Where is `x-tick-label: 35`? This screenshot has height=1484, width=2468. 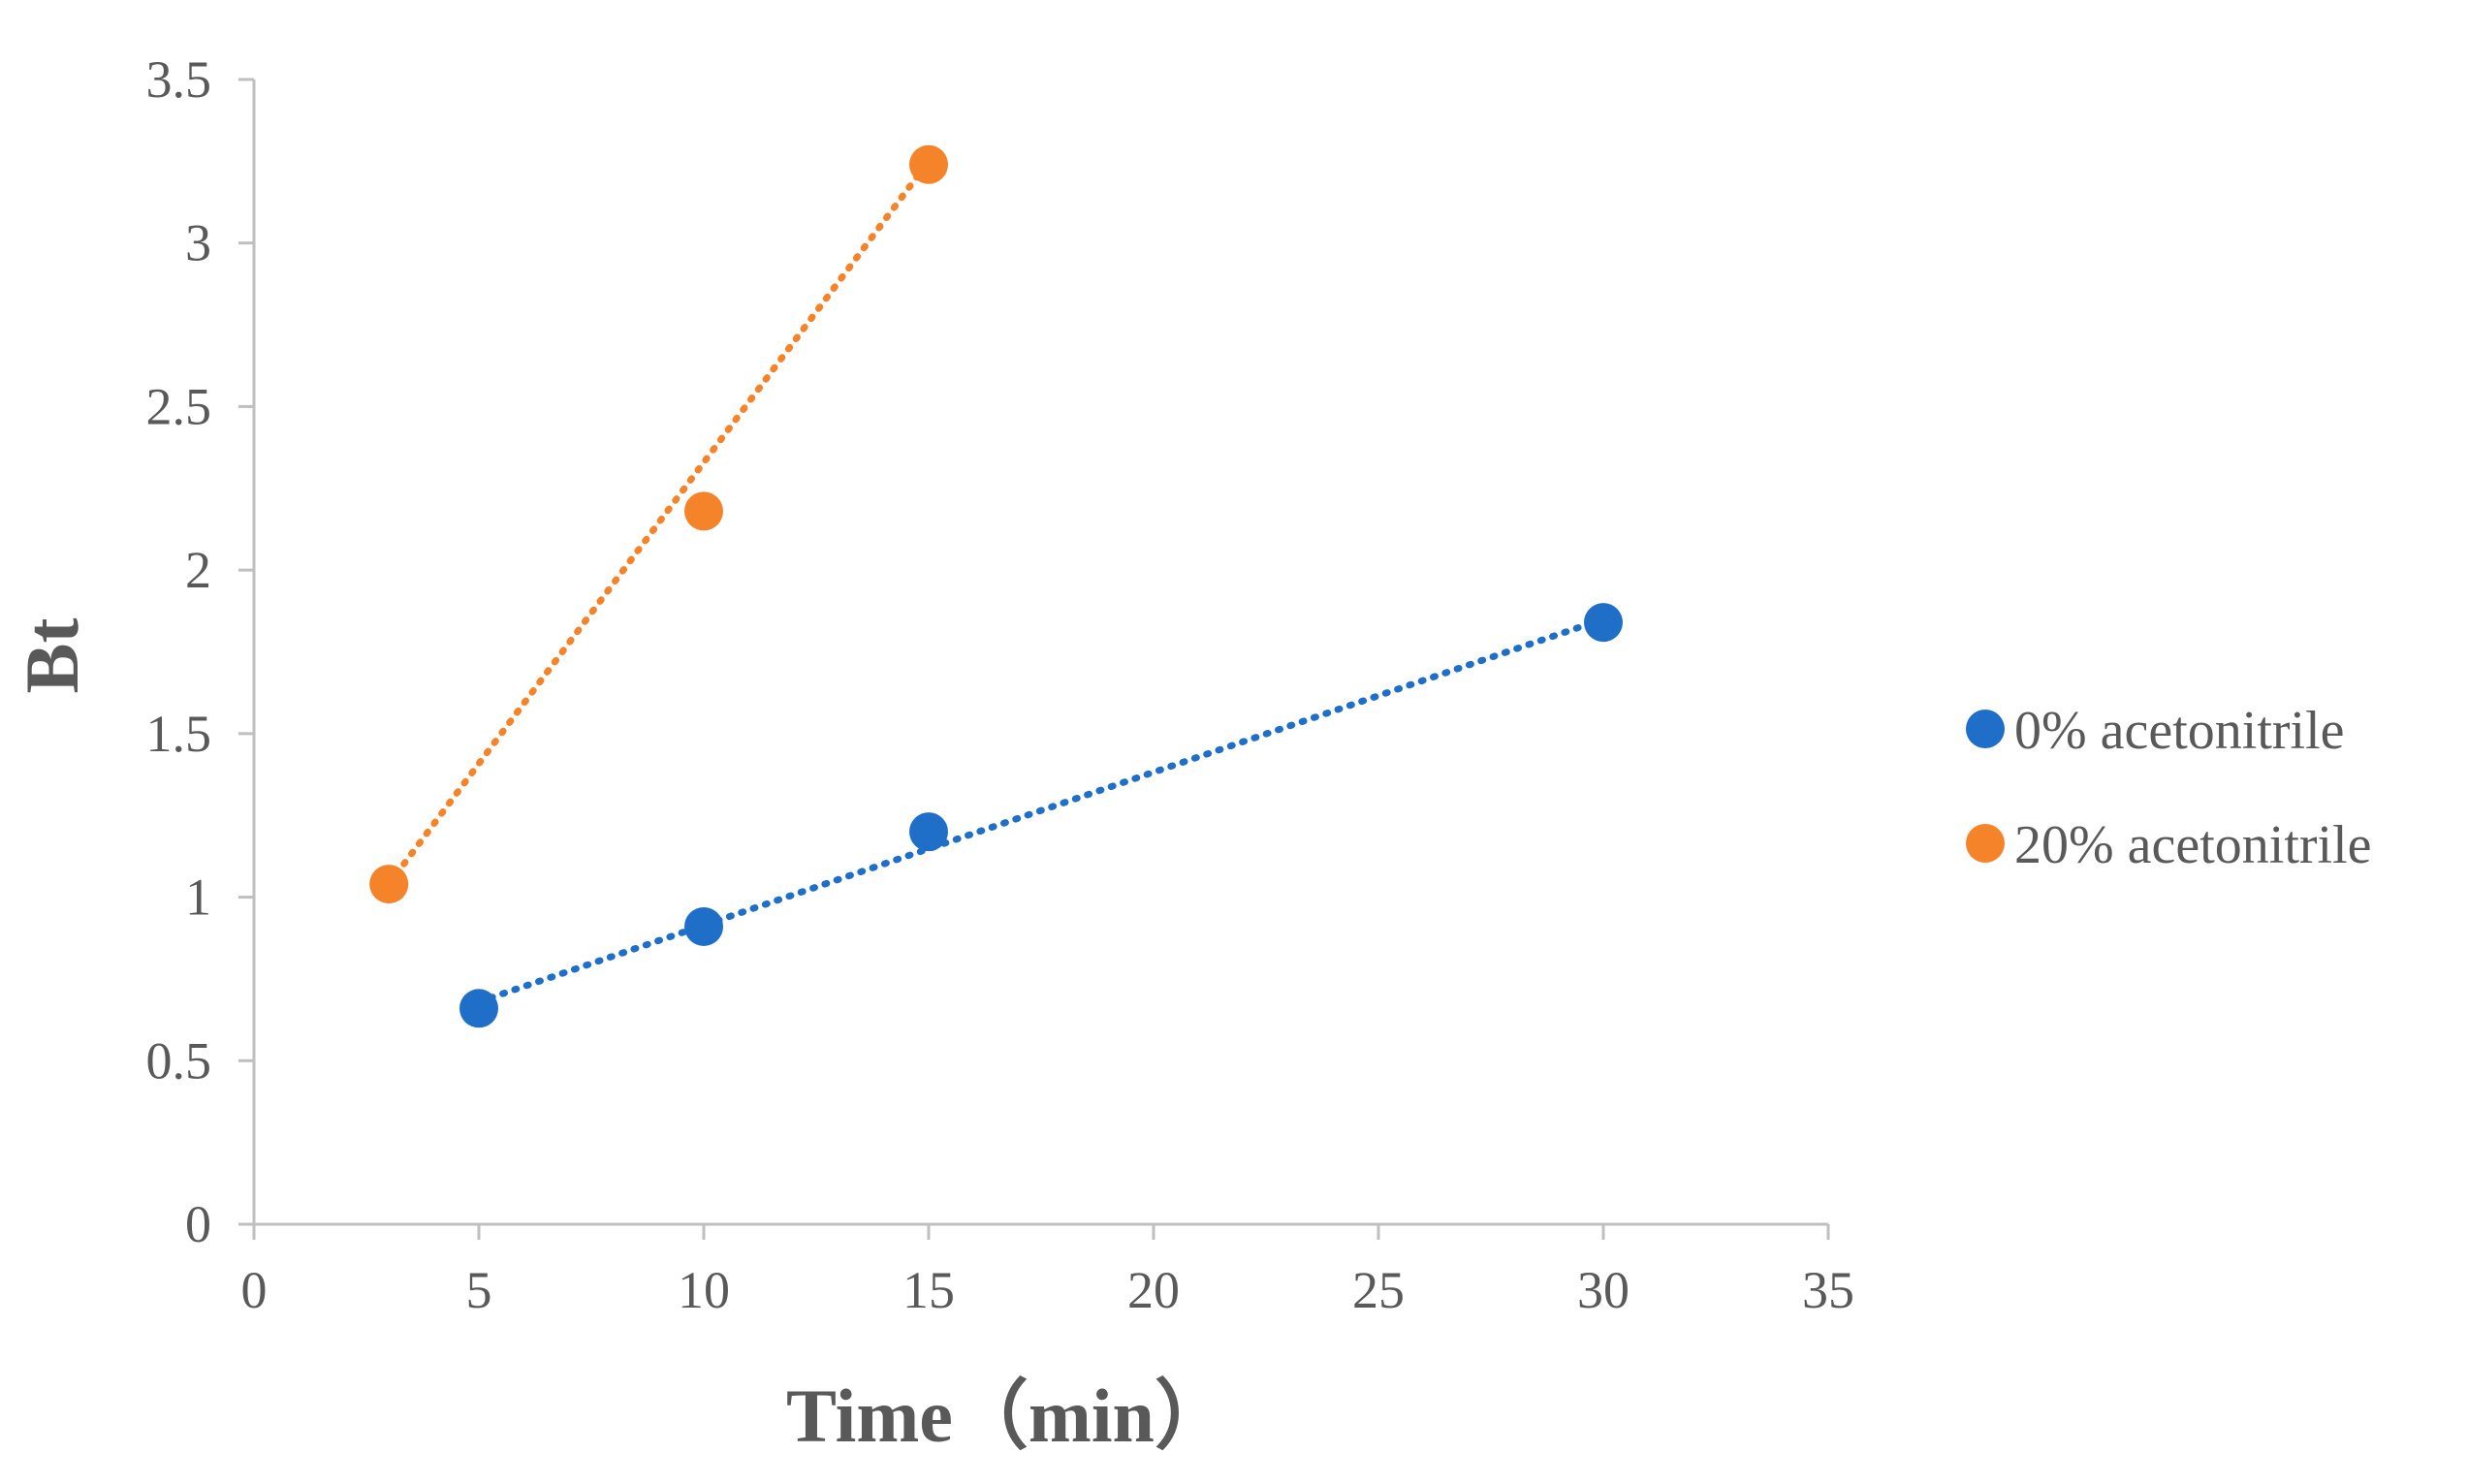
x-tick-label: 35 is located at coordinates (1828, 1290).